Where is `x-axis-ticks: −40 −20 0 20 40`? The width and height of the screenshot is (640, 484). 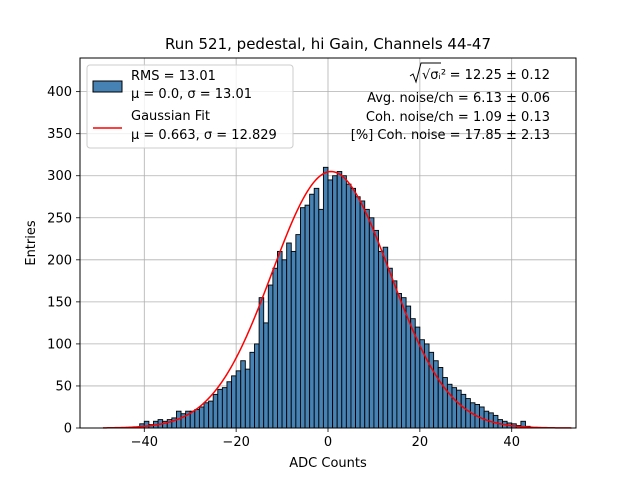
x-axis-ticks: −40 −20 0 20 40 is located at coordinates (325, 439).